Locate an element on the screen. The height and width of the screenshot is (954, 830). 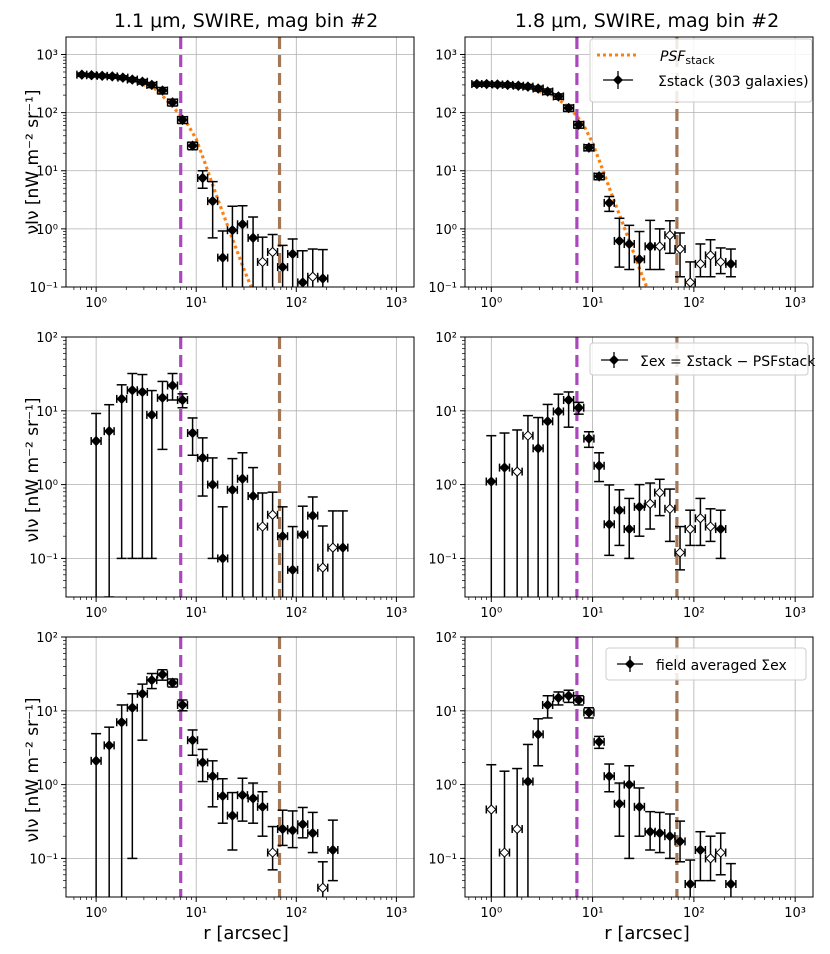
panel-3-1: 10⁰ 10¹ 10² 10³ 10⁻¹ 10⁰ 10¹ 10² is located at coordinates (222, 776).